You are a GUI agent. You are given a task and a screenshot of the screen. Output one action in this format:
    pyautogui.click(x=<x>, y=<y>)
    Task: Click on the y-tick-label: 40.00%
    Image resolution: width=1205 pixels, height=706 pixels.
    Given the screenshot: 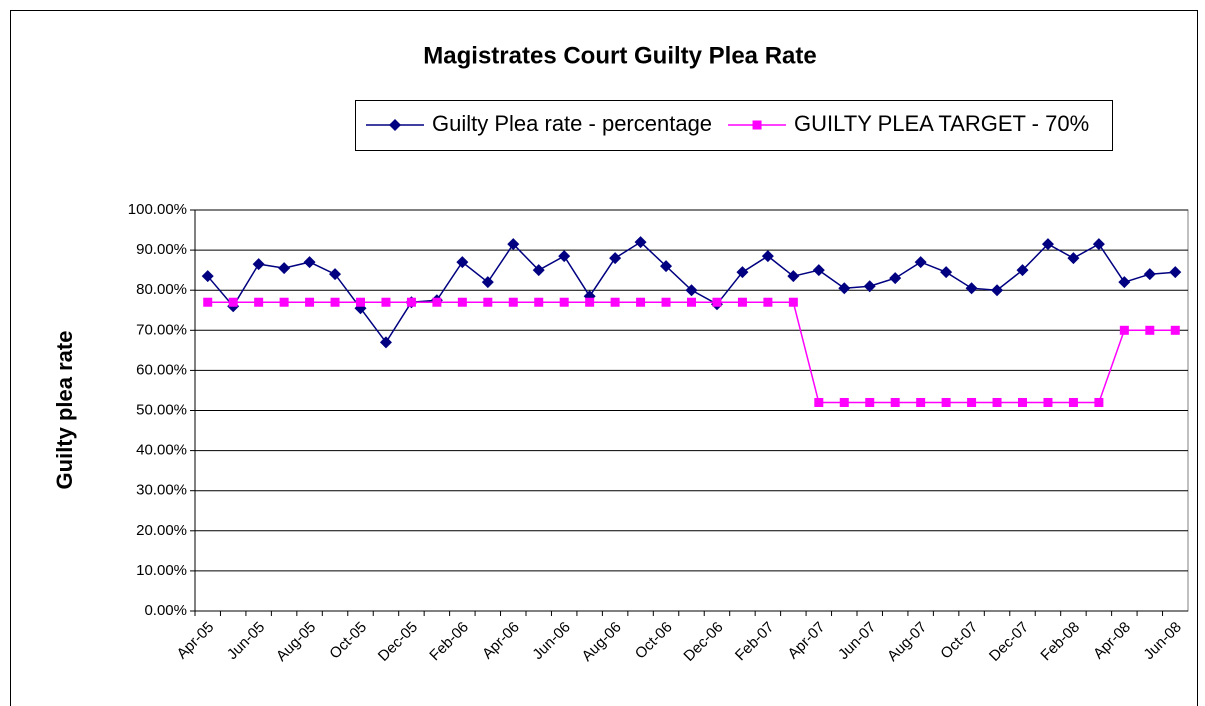 What is the action you would take?
    pyautogui.click(x=161, y=450)
    